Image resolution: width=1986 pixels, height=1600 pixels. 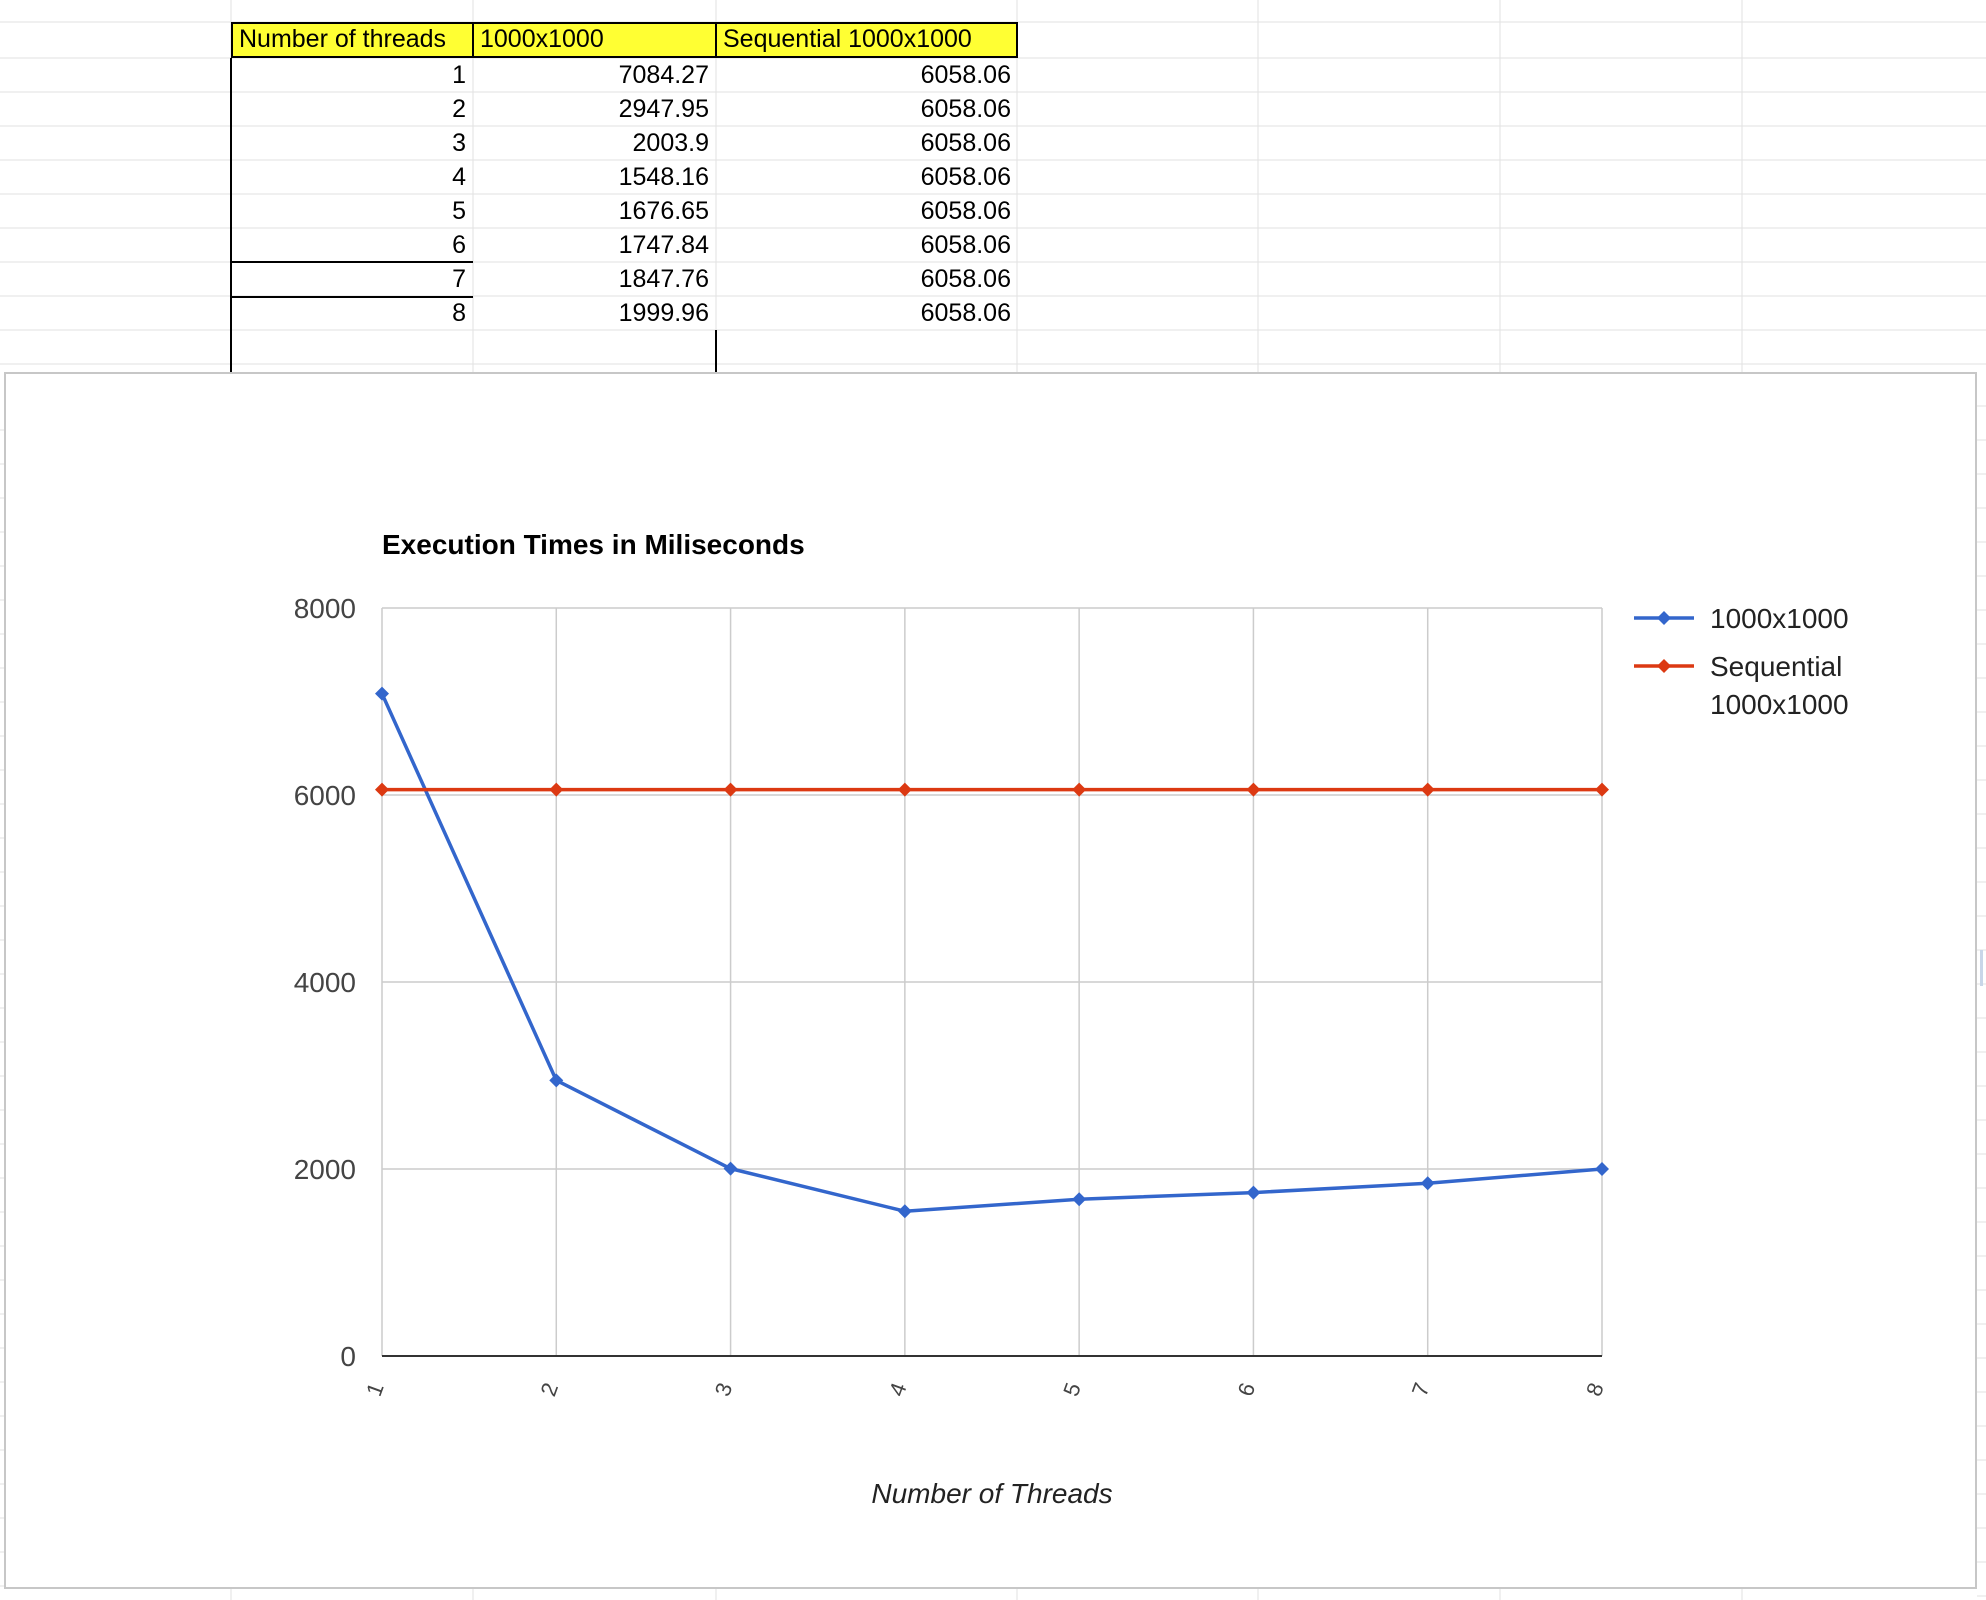 I want to click on cell-parallel-time: 1548.16, so click(x=663, y=177).